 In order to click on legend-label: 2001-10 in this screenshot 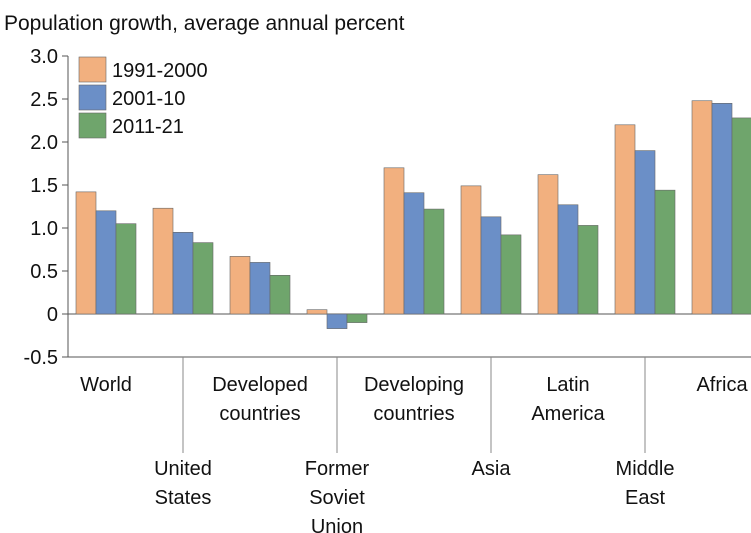, I will do `click(148, 99)`.